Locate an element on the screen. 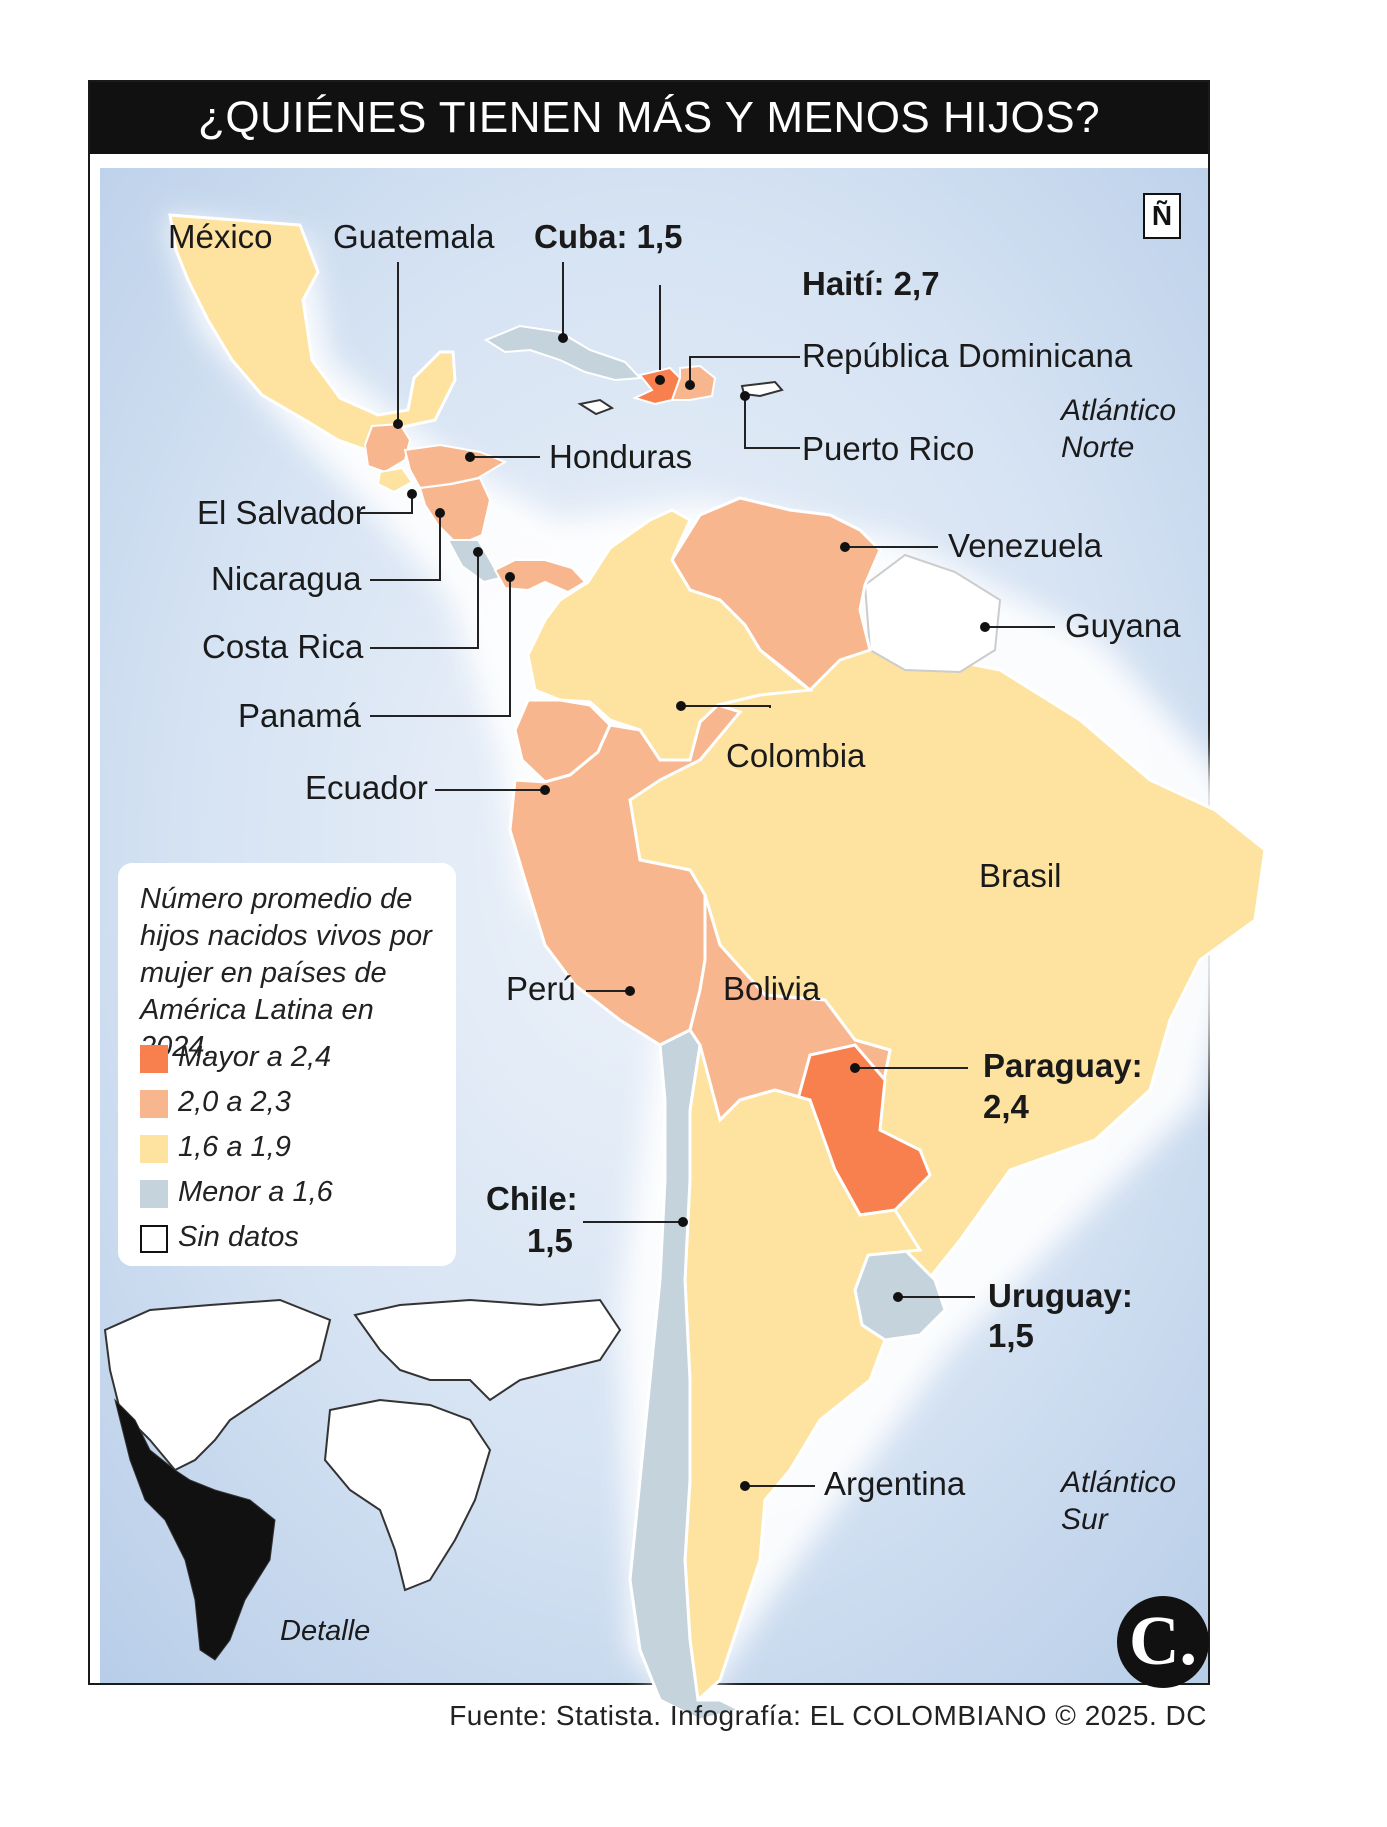 This screenshot has height=1827, width=1387. label-haiti: Haití: 2,7 is located at coordinates (871, 283).